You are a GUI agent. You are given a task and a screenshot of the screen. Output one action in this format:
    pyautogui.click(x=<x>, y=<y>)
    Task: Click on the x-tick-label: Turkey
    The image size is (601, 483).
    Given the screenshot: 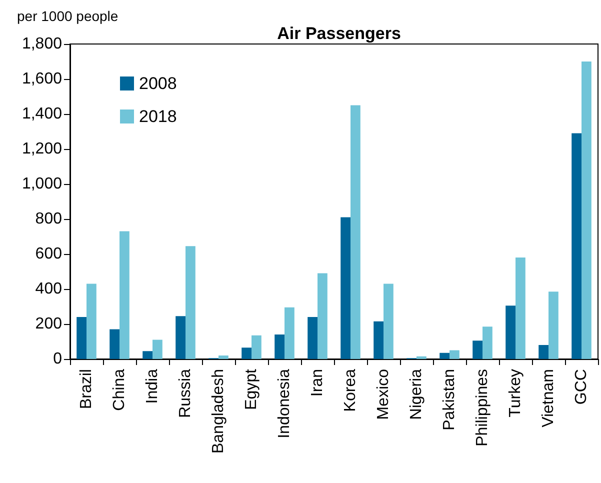 What is the action you would take?
    pyautogui.click(x=515, y=393)
    